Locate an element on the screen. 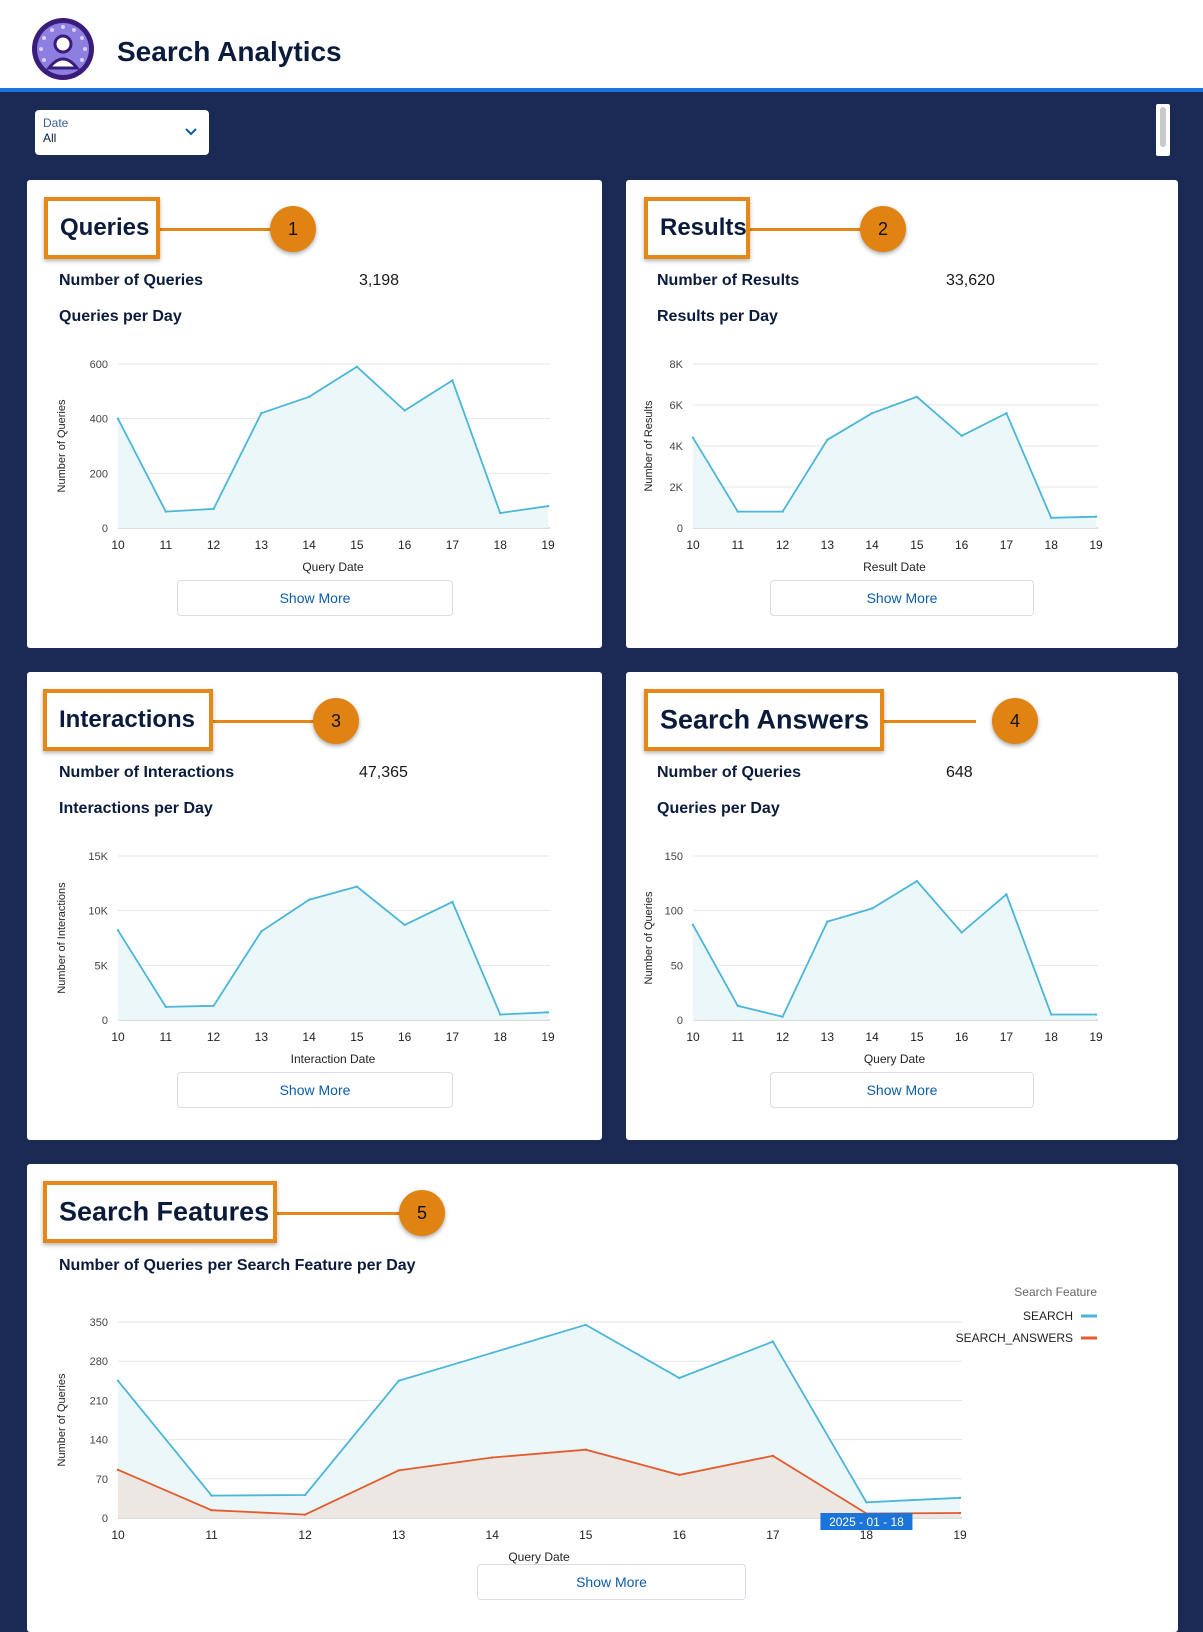  x-axis-title: Result Date is located at coordinates (894, 567).